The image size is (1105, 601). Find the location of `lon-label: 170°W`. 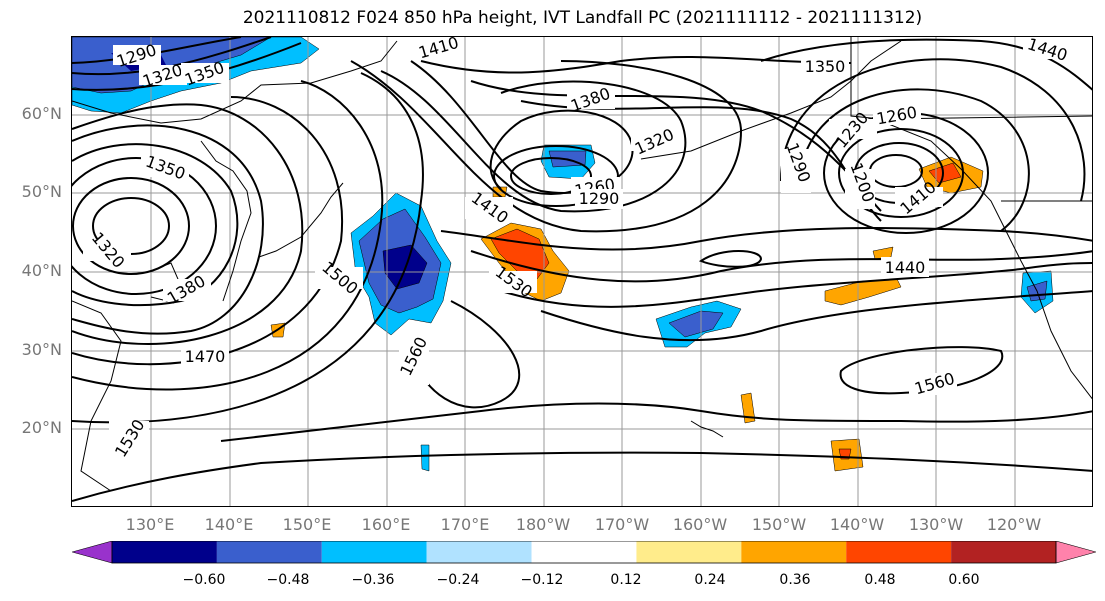

lon-label: 170°W is located at coordinates (622, 524).